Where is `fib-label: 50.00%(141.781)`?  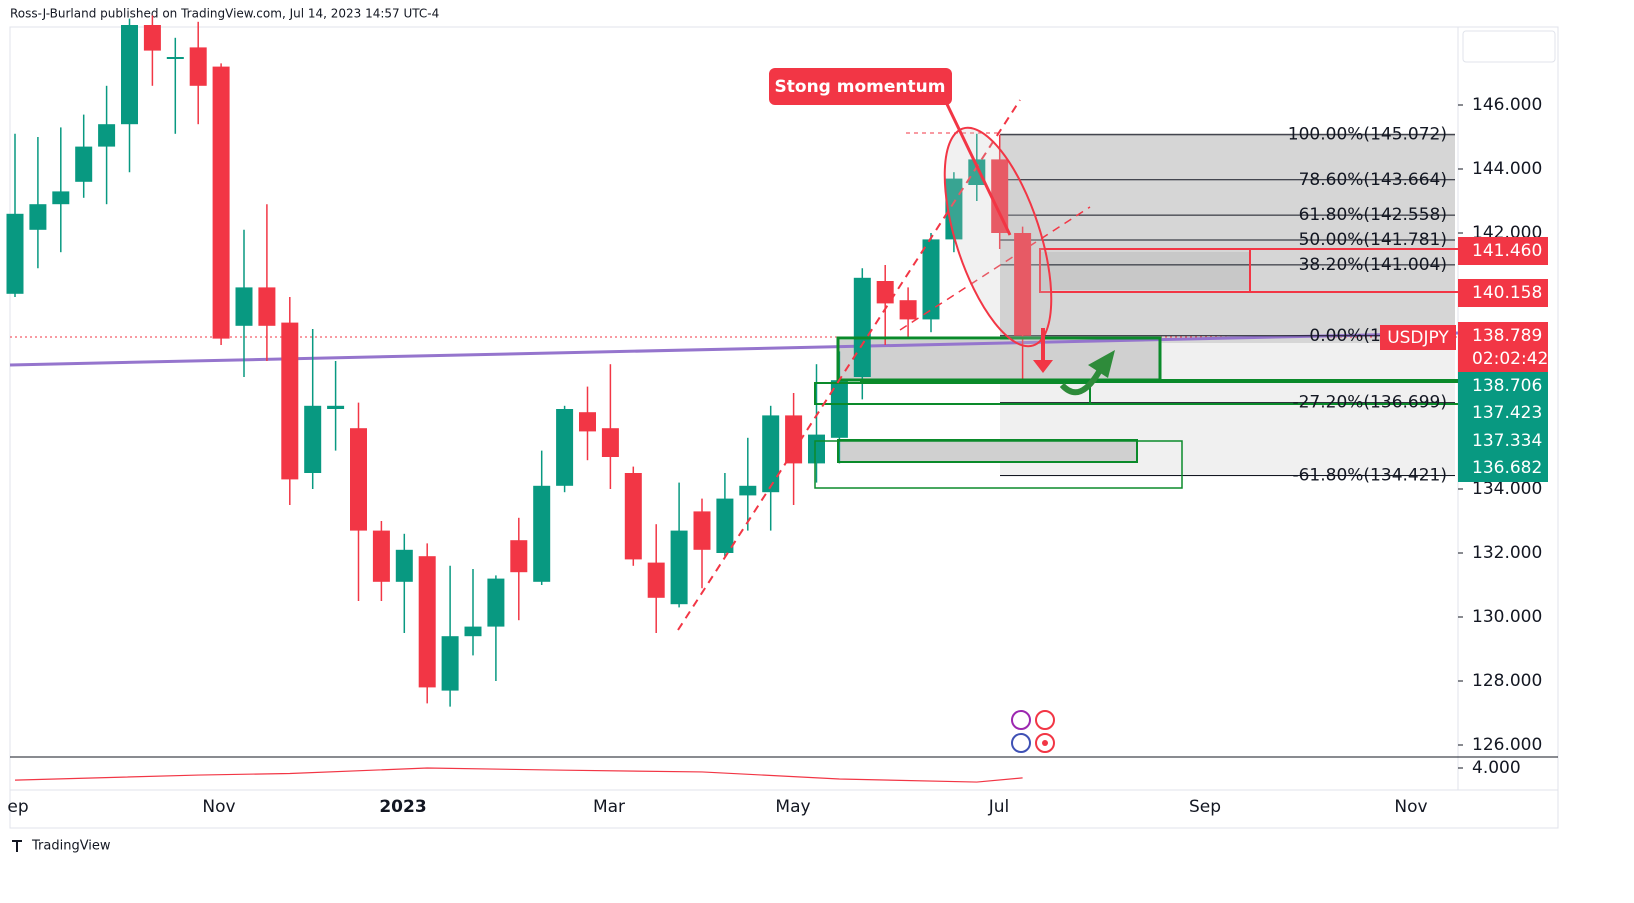
fib-label: 50.00%(141.781) is located at coordinates (1373, 240).